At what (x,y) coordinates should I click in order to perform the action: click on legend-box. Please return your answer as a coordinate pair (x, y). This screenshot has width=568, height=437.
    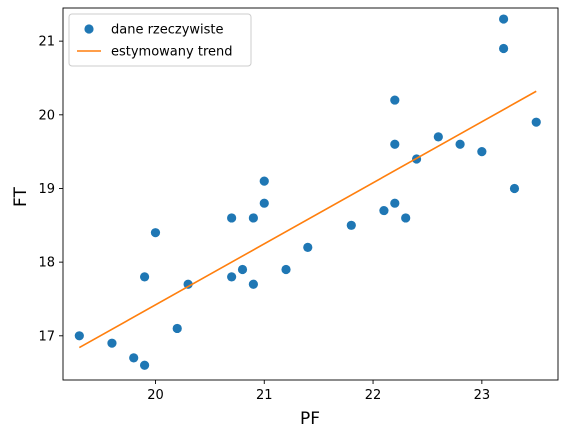
    Looking at the image, I should click on (160, 40).